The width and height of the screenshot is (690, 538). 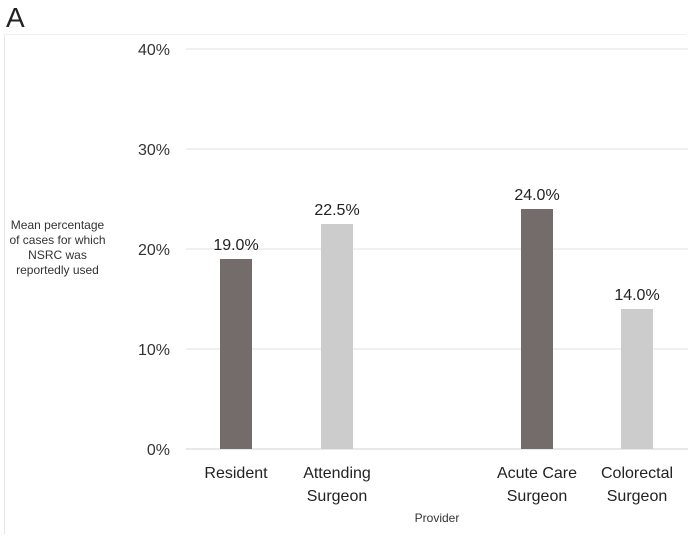 I want to click on y-axis-label-line: NSRC was, so click(x=57, y=255).